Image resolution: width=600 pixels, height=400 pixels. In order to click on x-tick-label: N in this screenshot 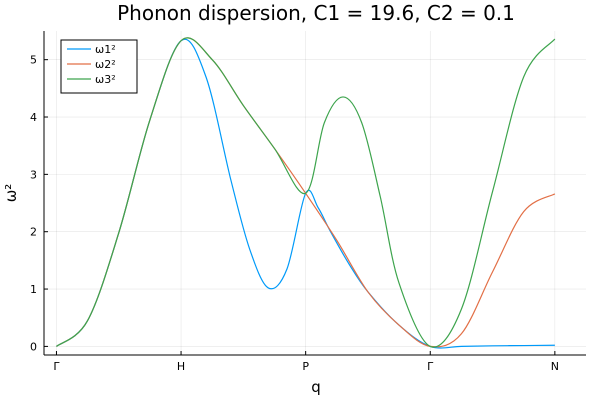, I will do `click(555, 366)`.